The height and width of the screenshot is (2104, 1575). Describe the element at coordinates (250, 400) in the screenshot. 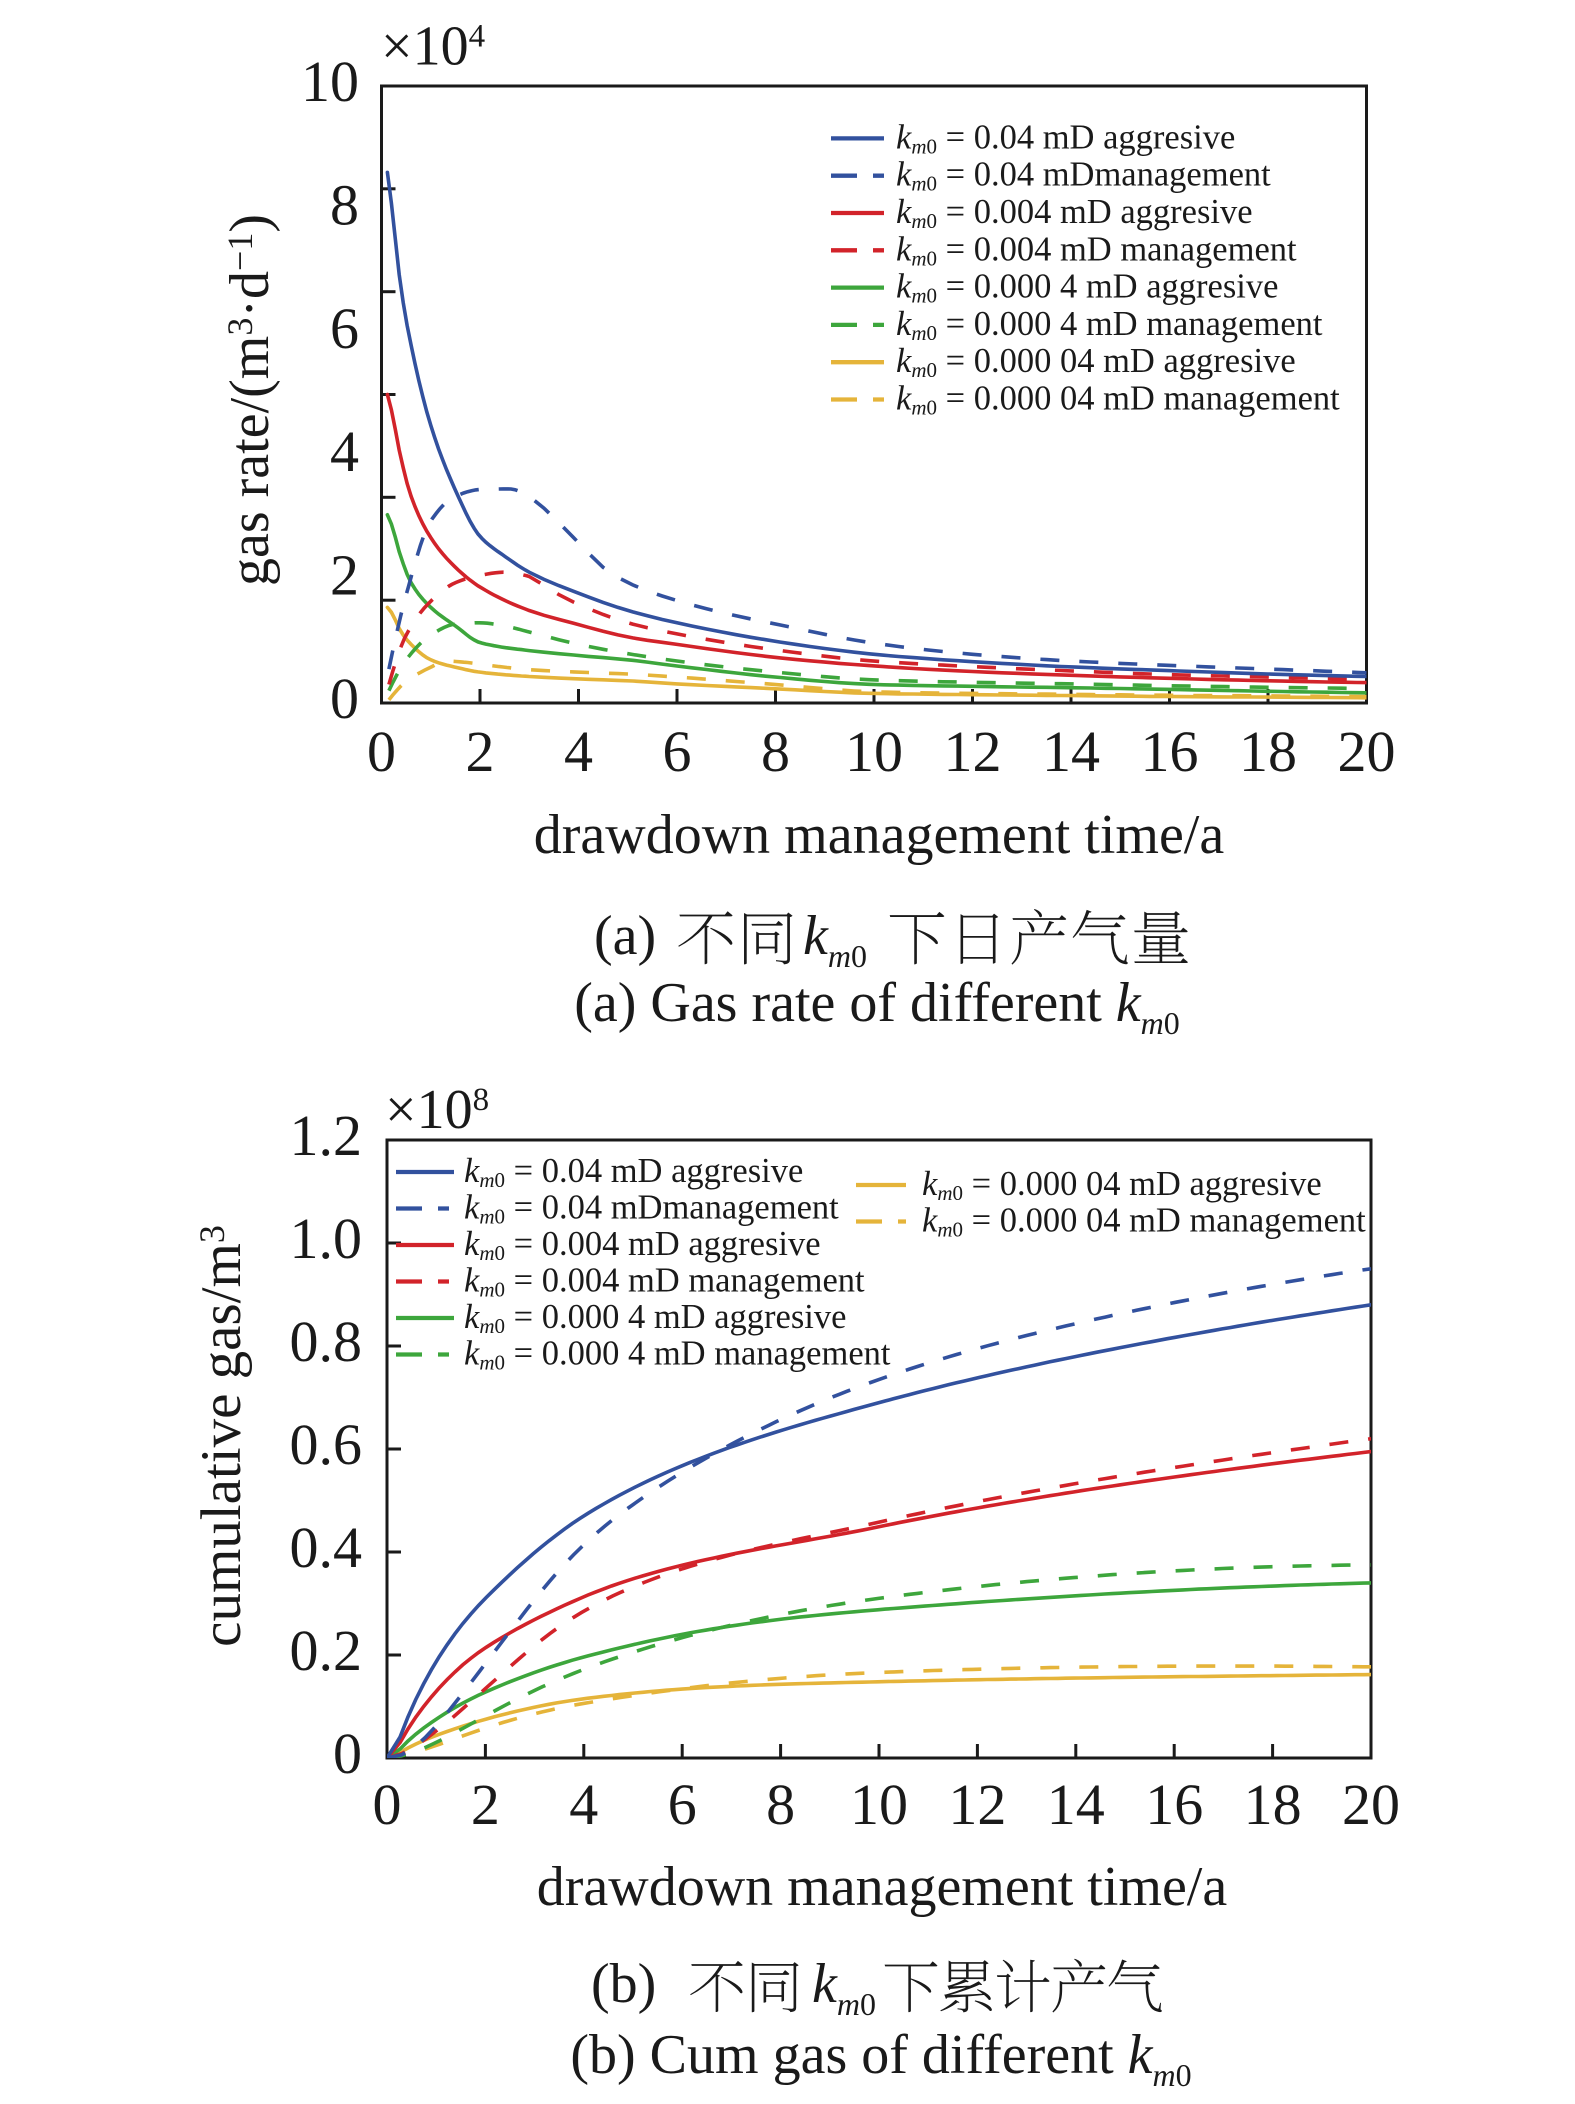

I see `svg-text: gas rate/(m3·d−1)` at that location.